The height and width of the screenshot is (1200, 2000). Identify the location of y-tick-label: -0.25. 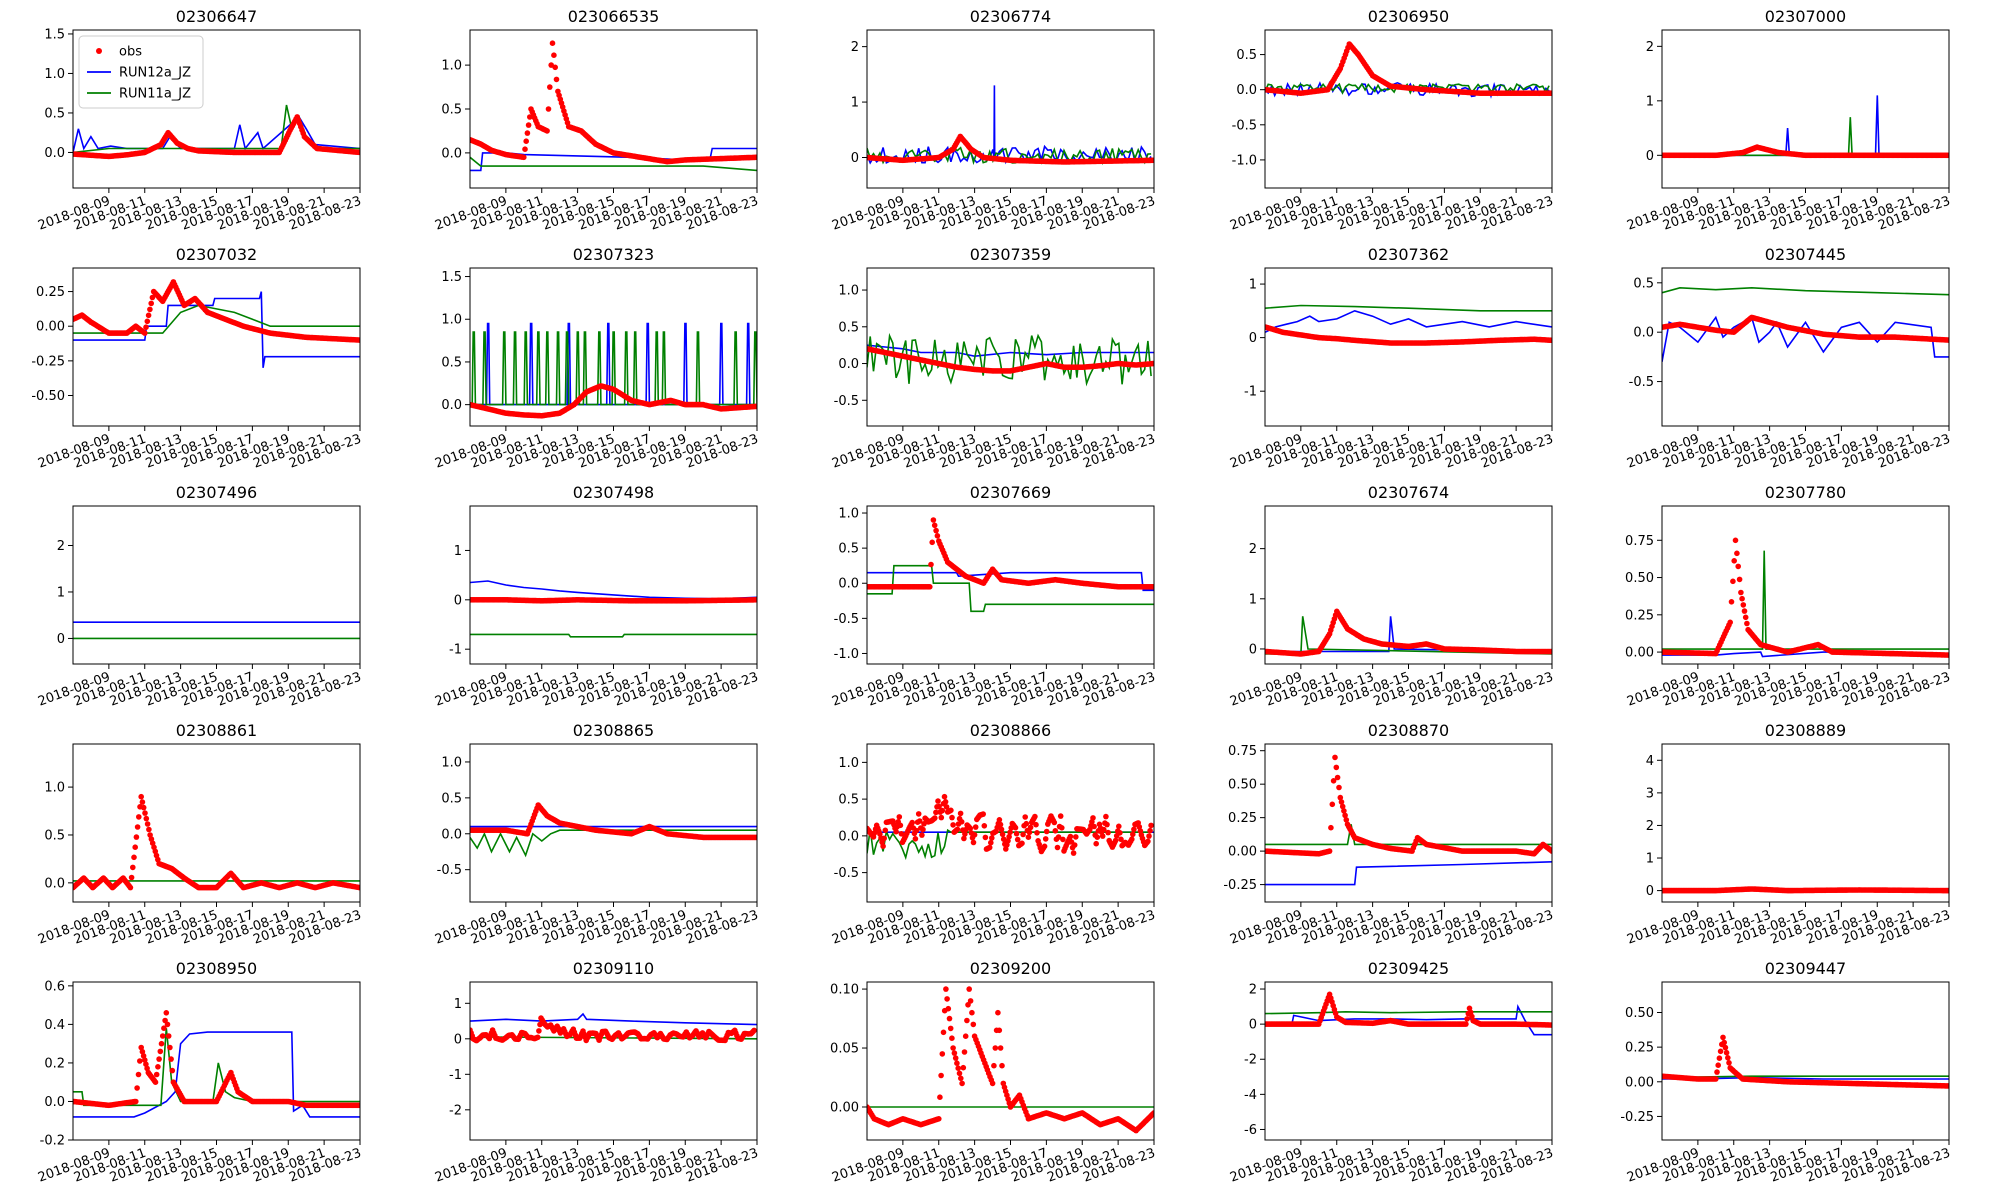
(48, 361).